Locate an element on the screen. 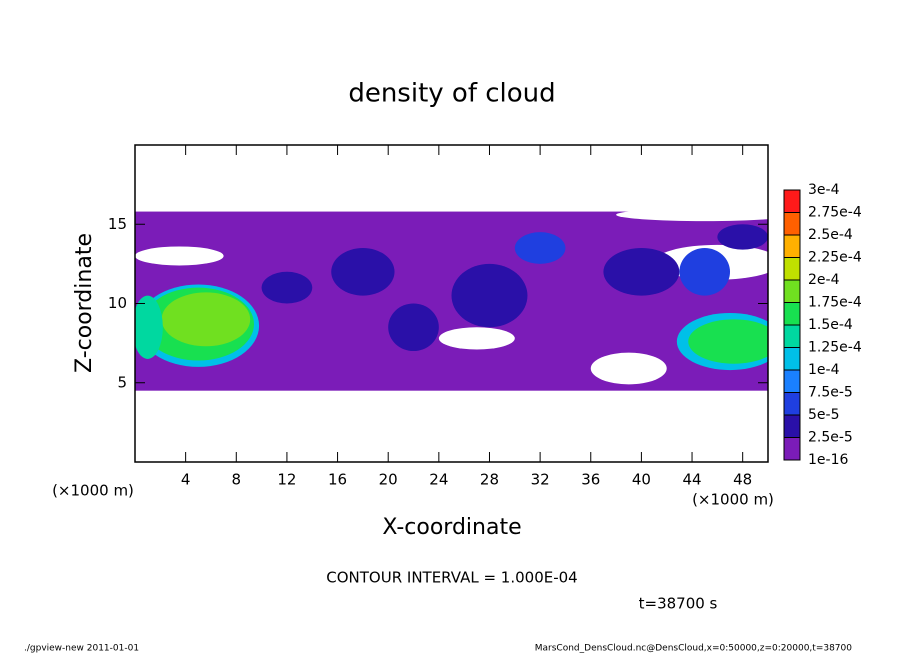 This screenshot has width=904, height=654. colorbar-label: 5e-5 is located at coordinates (823, 415).